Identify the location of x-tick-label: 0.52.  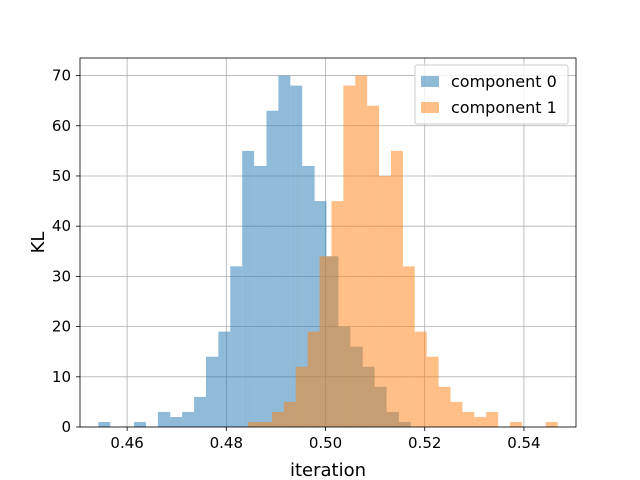
(424, 443).